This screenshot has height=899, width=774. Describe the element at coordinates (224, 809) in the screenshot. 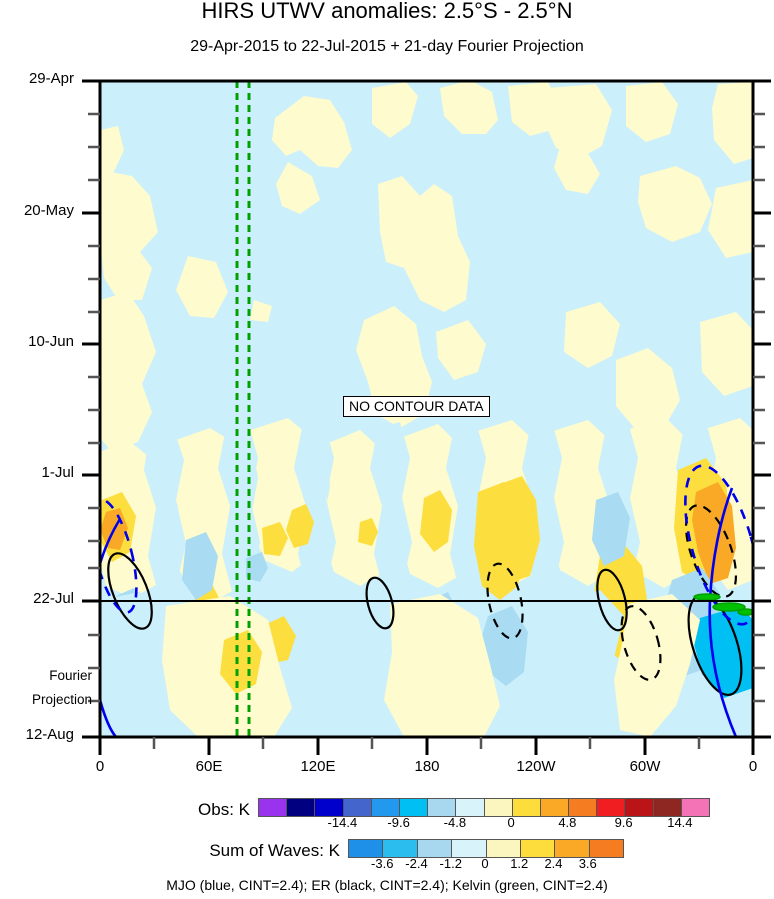

I see `obs-colorbar-title: Obs: K` at that location.